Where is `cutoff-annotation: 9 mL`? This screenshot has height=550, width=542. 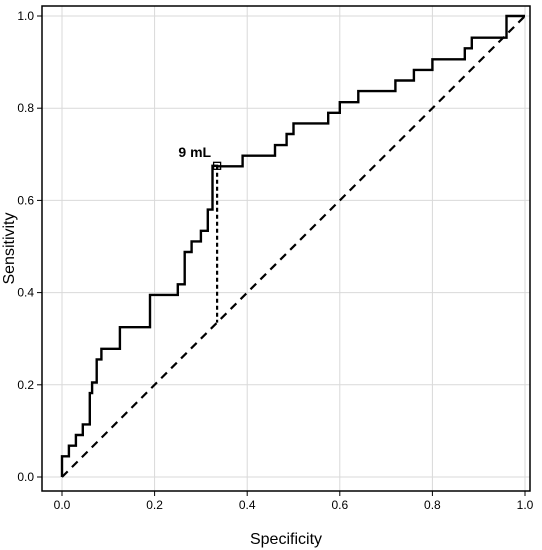
cutoff-annotation: 9 mL is located at coordinates (194, 152).